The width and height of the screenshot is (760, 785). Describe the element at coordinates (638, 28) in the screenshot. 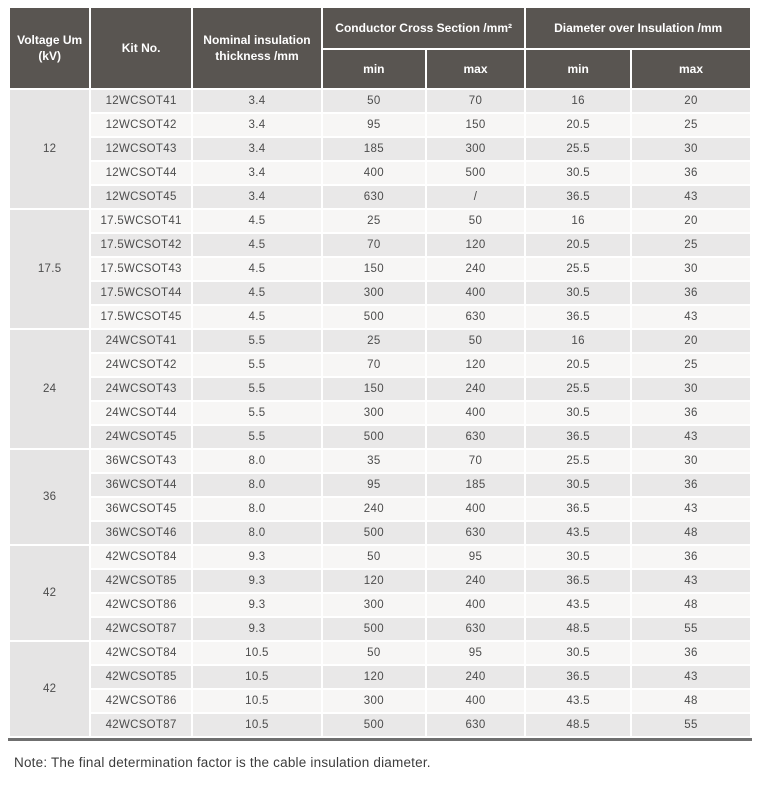

I see `header-diameter-over-insulation: Diameter over Insulation /mm` at that location.